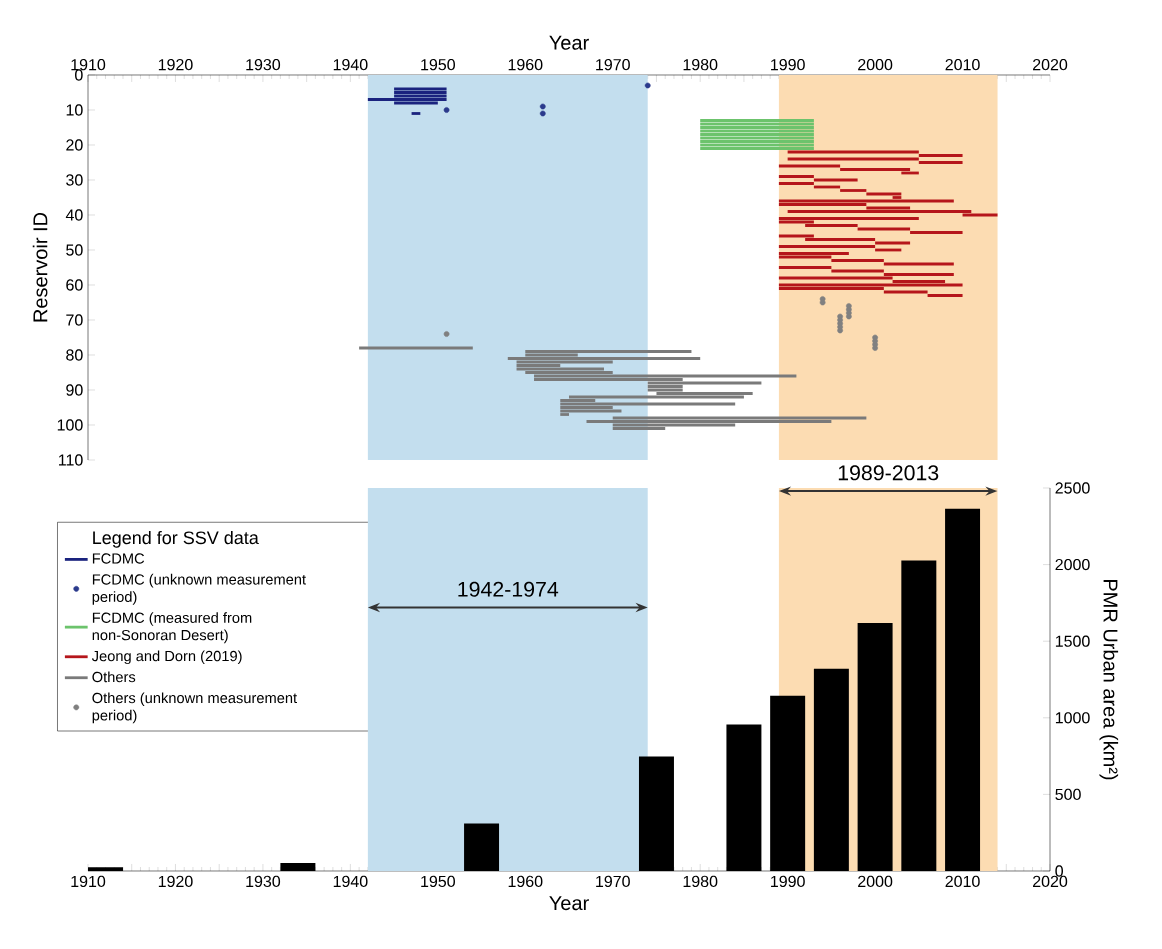  What do you see at coordinates (1072, 641) in the screenshot?
I see `y-tick-label: 1500` at bounding box center [1072, 641].